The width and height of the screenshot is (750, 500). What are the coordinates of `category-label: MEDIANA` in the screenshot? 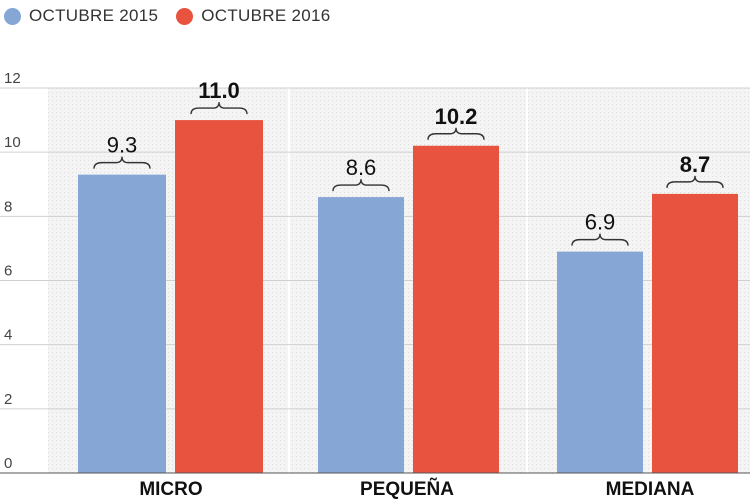 It's located at (650, 489).